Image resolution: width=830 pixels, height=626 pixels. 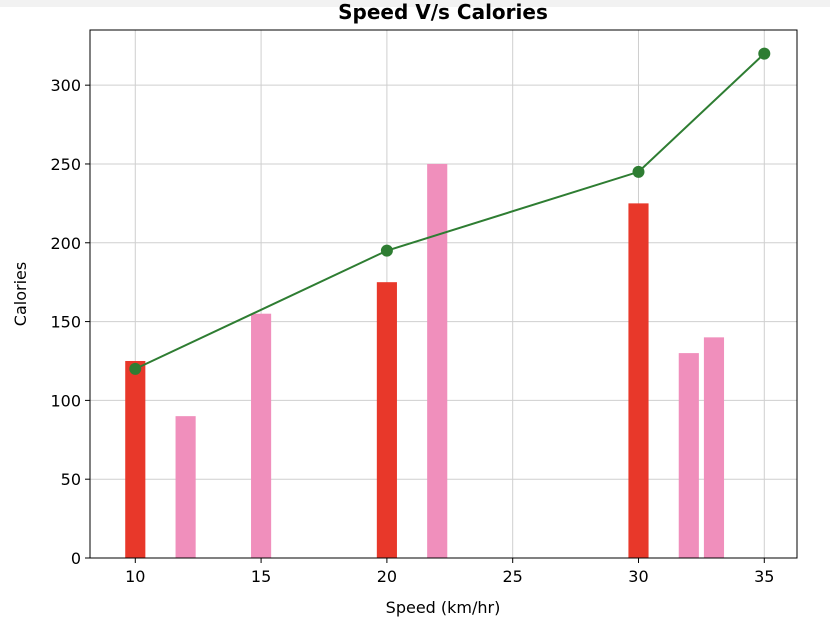 I want to click on x-tick-label: 20, so click(x=387, y=576).